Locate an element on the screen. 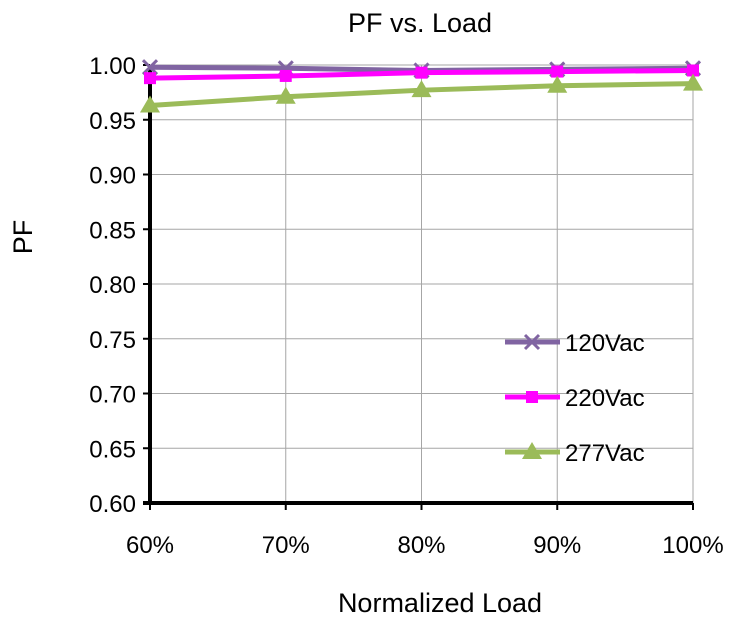 The width and height of the screenshot is (734, 622). y-axis-label: PF is located at coordinates (23, 237).